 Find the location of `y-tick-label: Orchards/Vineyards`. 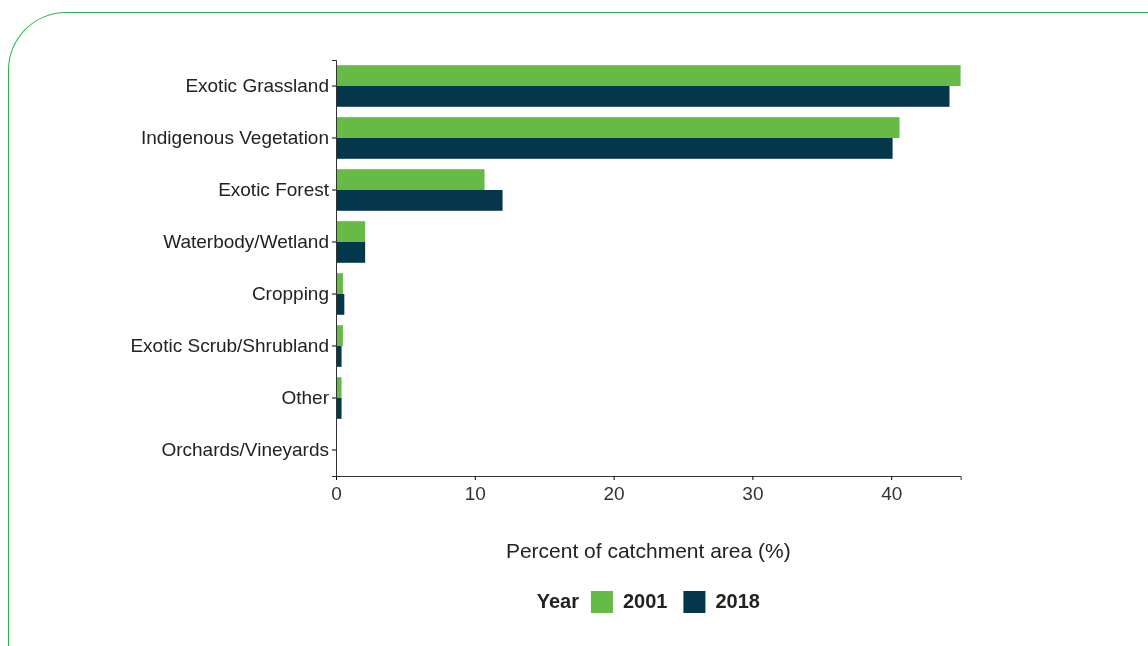

y-tick-label: Orchards/Vineyards is located at coordinates (245, 450).